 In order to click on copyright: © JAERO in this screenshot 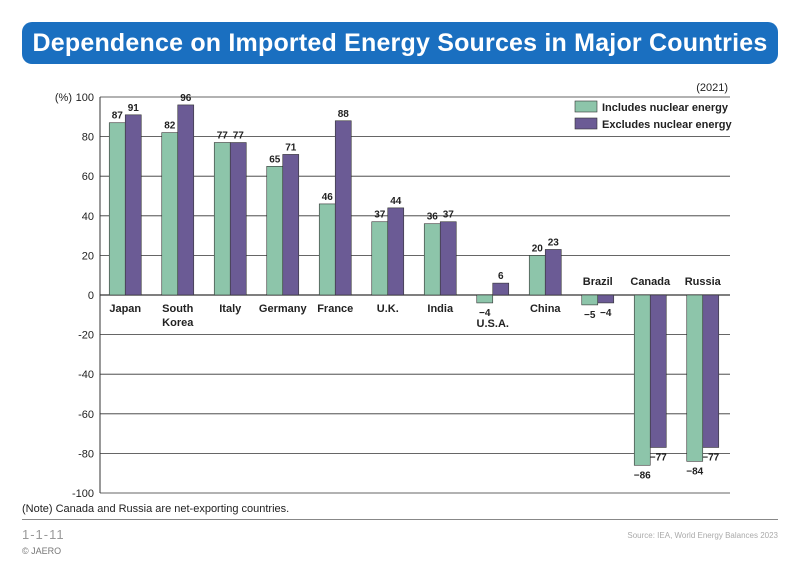, I will do `click(42, 551)`.